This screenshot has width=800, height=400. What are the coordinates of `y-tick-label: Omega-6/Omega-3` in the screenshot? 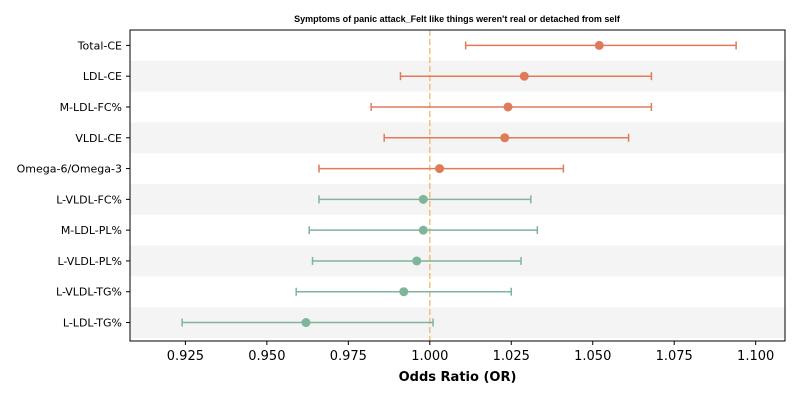 It's located at (69, 169).